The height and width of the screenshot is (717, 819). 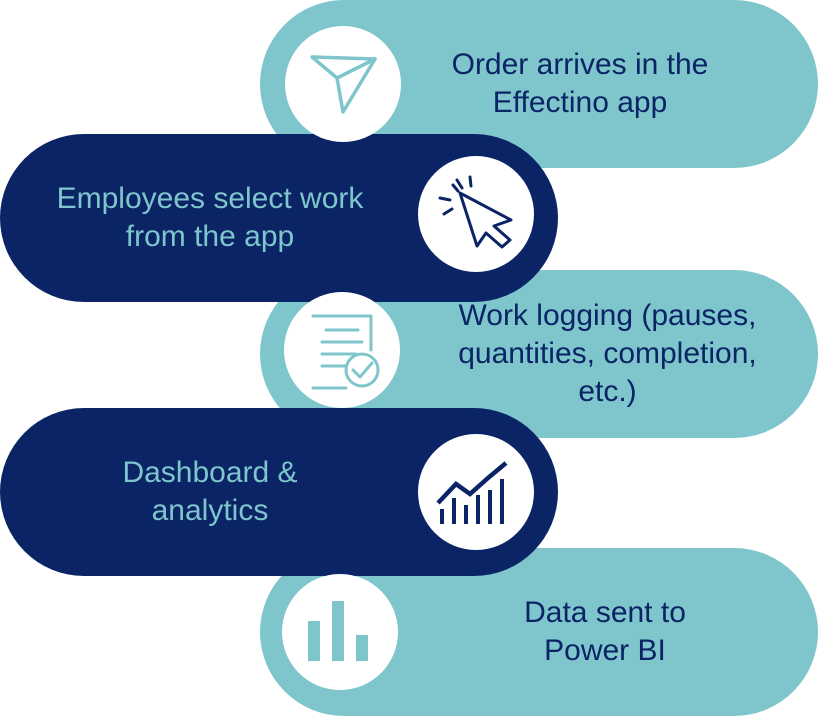 I want to click on trend-chart-icon, so click(x=472, y=492).